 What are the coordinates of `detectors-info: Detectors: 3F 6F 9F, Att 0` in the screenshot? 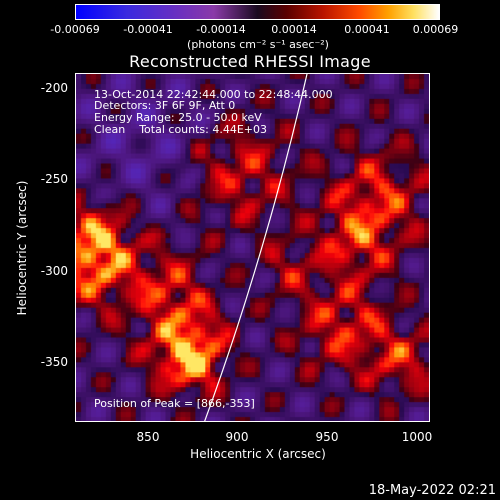 It's located at (165, 105).